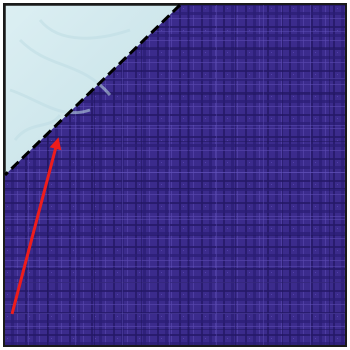  Describe the element at coordinates (36, 226) in the screenshot. I see `pointer-arrow` at that location.